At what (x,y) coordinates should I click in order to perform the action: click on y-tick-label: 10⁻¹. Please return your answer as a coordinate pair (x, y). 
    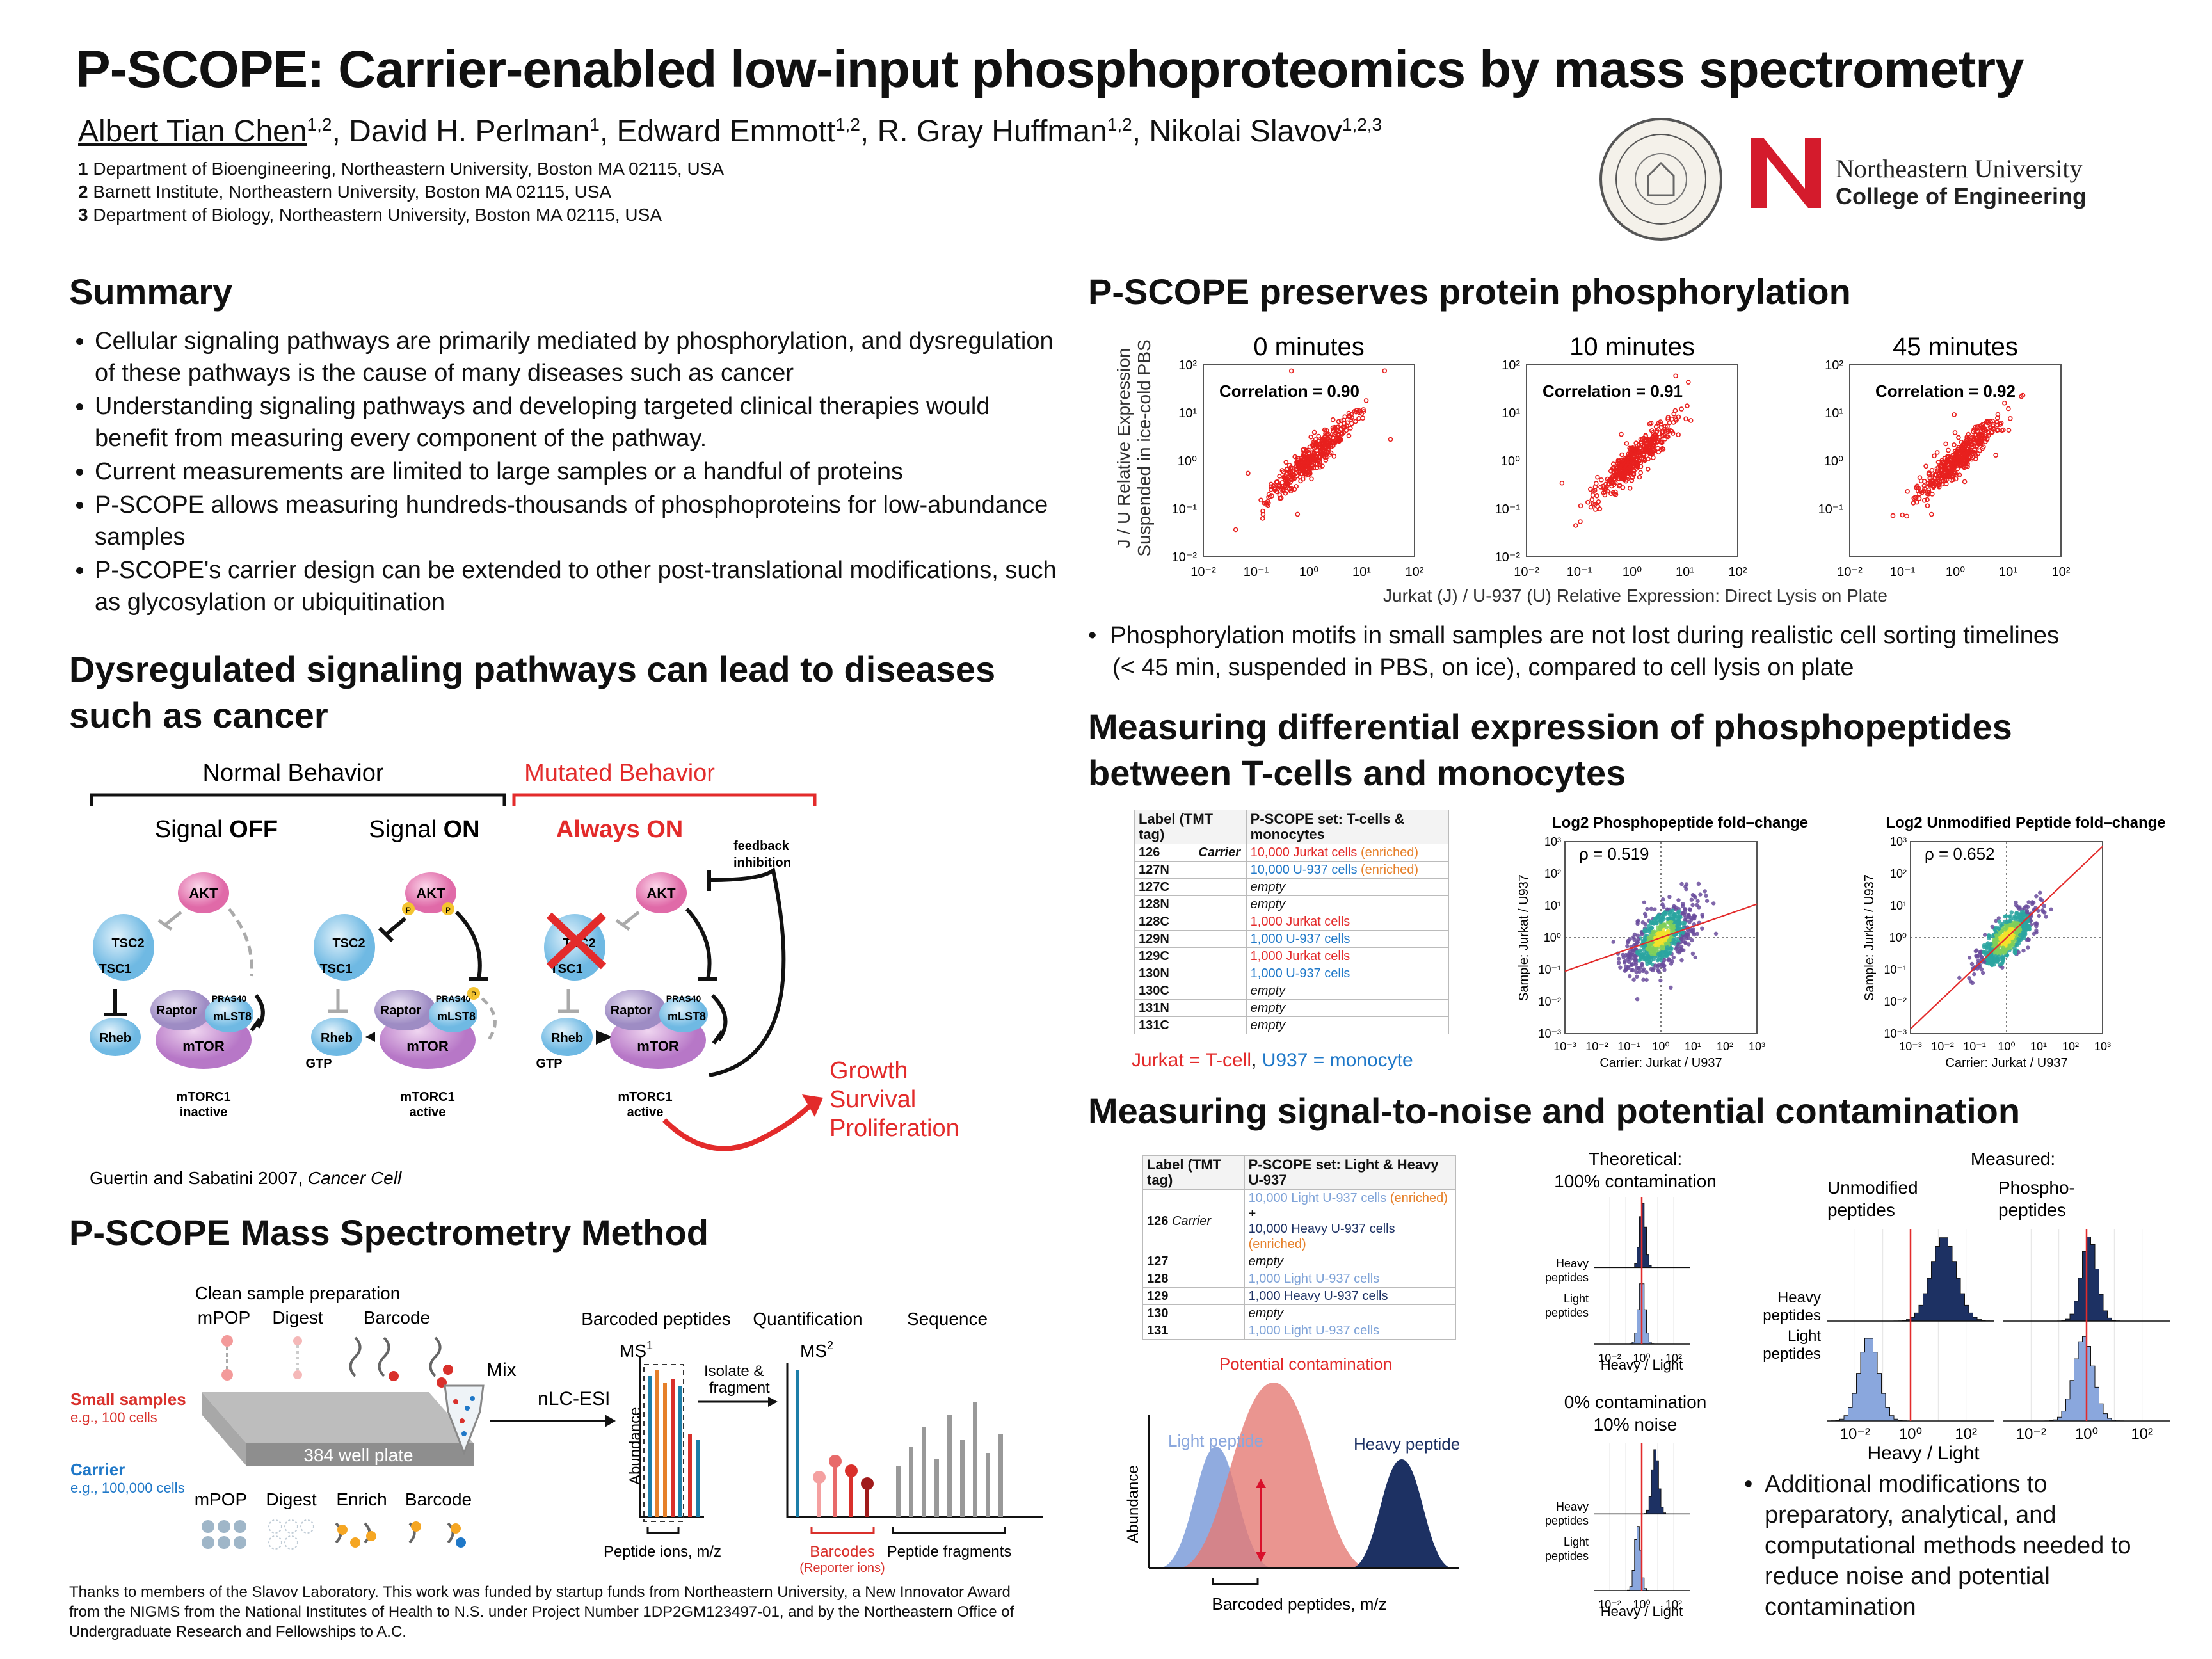
    Looking at the image, I should click on (1508, 509).